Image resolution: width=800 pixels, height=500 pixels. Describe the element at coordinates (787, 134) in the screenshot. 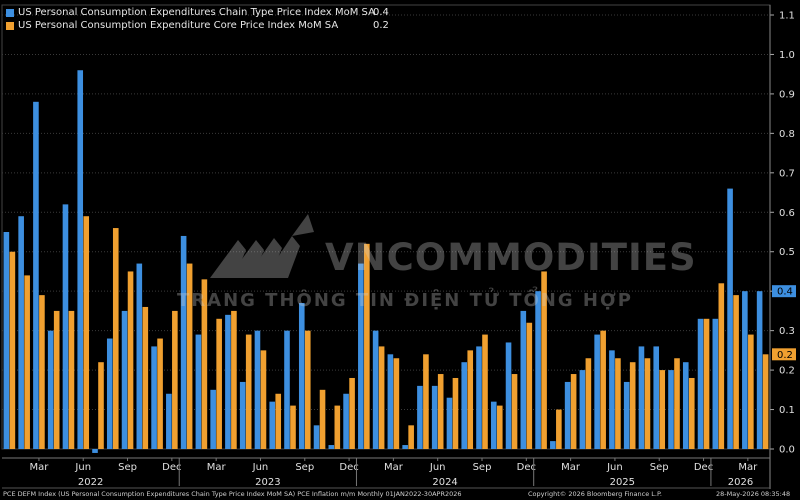

I see `y-tick-label: 0.8` at that location.